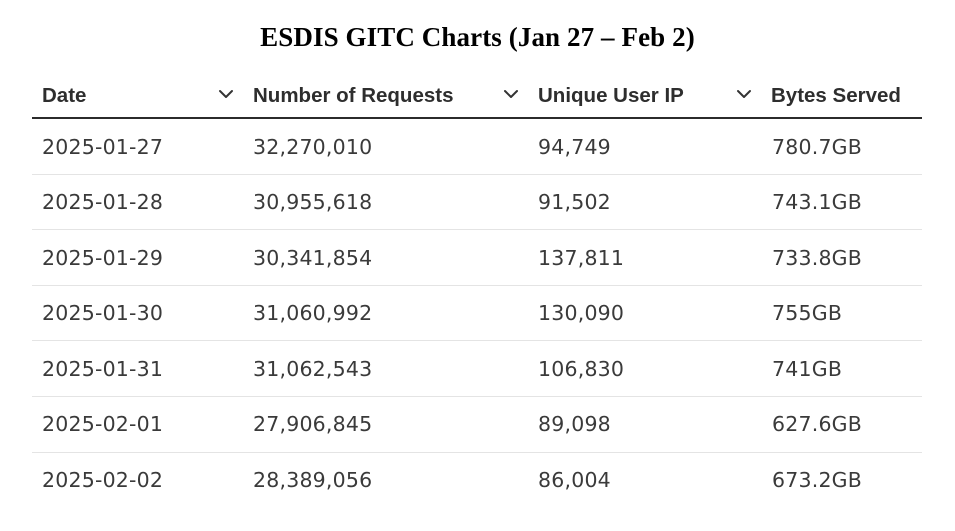 The width and height of the screenshot is (955, 531). What do you see at coordinates (581, 368) in the screenshot?
I see `cell-unique-user-ip: 106,830` at bounding box center [581, 368].